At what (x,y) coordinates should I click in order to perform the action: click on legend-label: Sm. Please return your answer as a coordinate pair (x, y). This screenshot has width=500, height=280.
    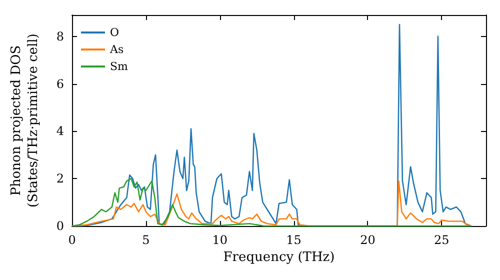
    Looking at the image, I should click on (119, 66).